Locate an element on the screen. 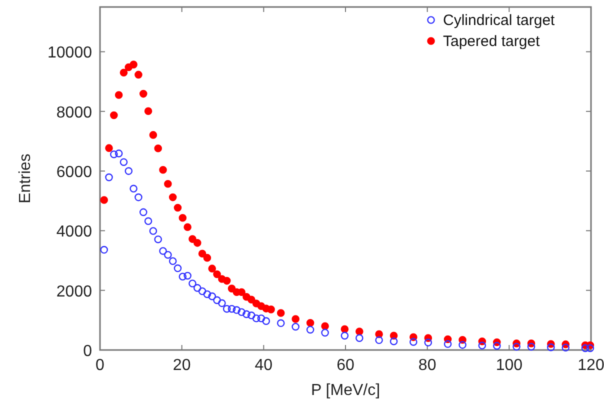  x-tick-label: 0 is located at coordinates (100, 365).